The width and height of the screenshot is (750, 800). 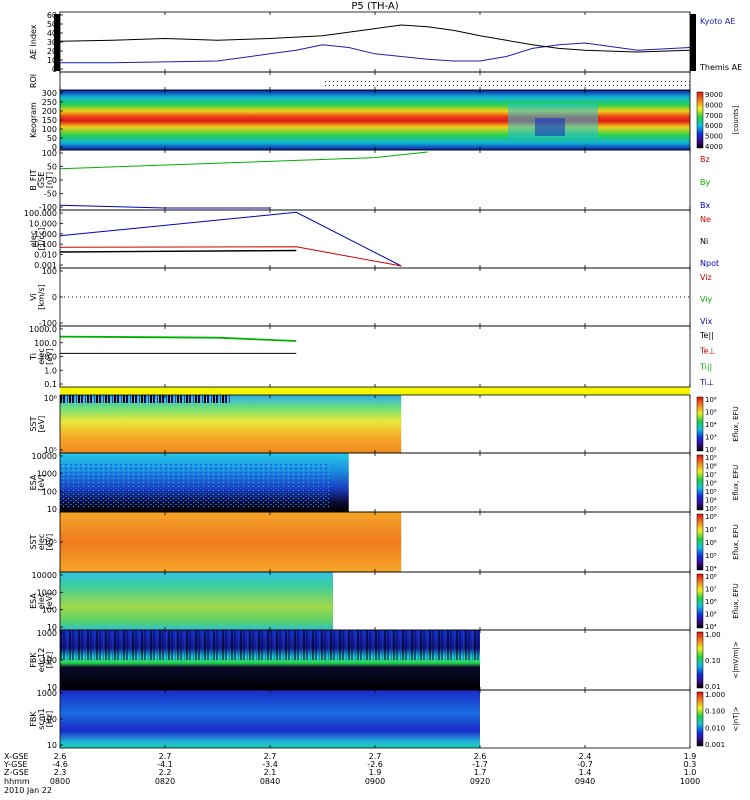 What do you see at coordinates (711, 569) in the screenshot?
I see `sst_i-cbar-tick: 10⁴` at bounding box center [711, 569].